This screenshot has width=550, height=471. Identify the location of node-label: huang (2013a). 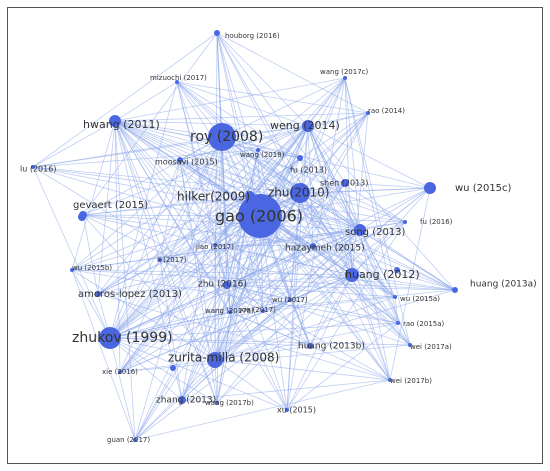
(503, 285).